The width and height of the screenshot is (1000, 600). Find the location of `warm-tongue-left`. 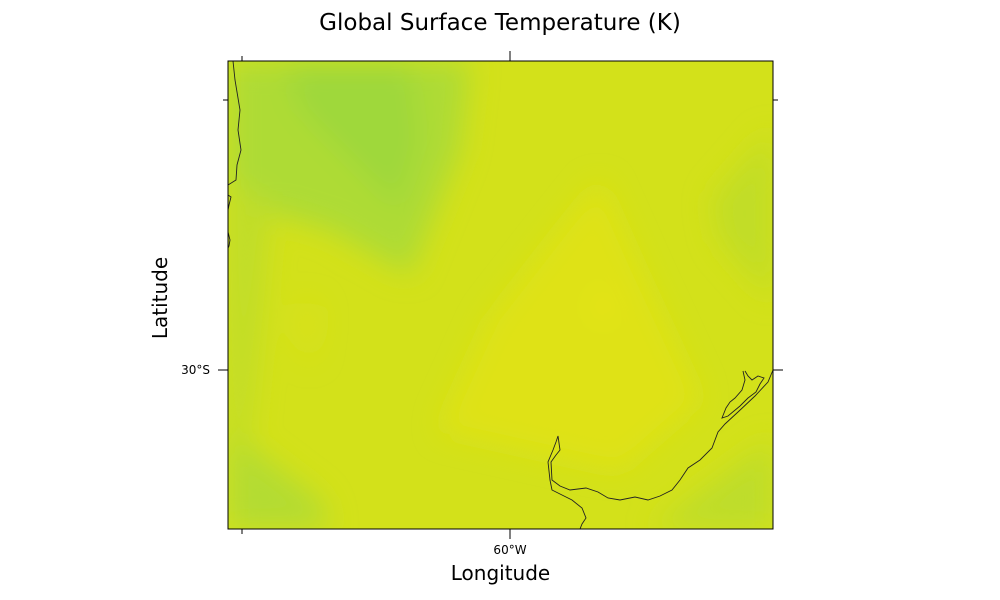

warm-tongue-left is located at coordinates (308, 332).